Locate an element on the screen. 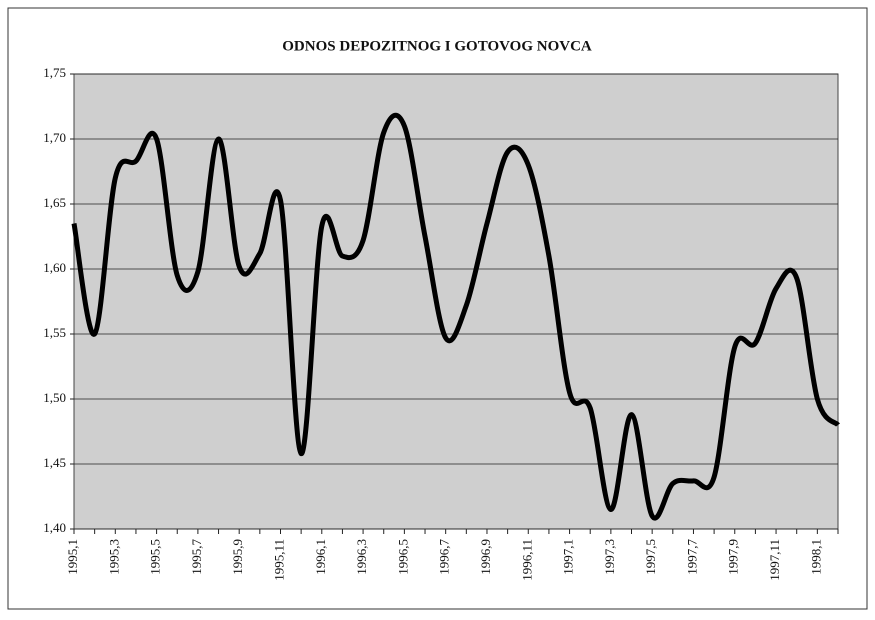 Image resolution: width=875 pixels, height=620 pixels. x-tick-label: 1995,9 is located at coordinates (237, 557).